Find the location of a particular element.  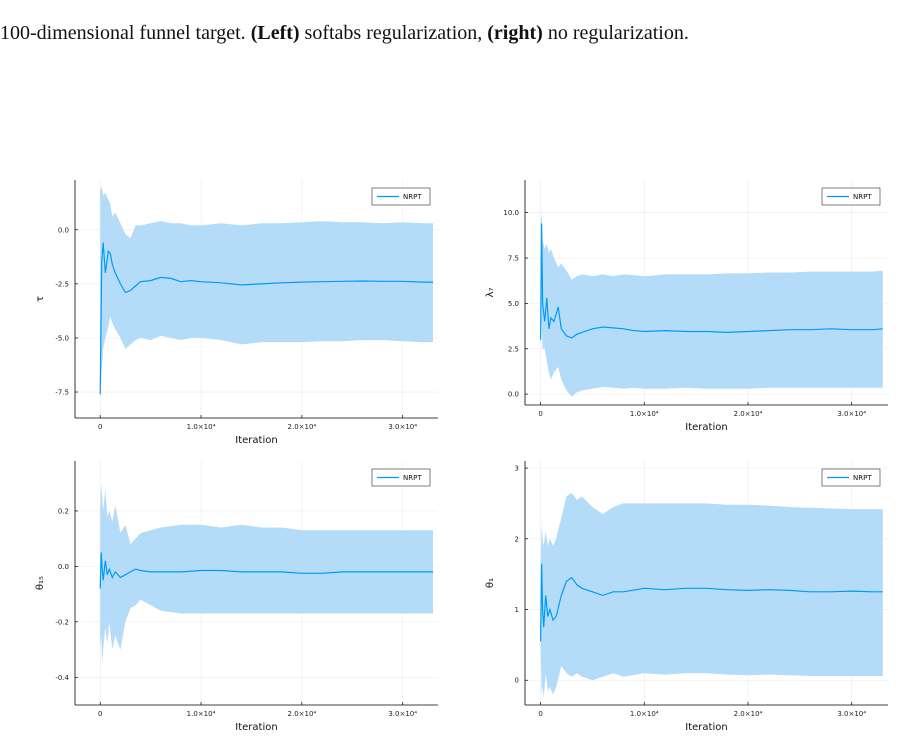

caption-lead: 100-dimensional funnel target. is located at coordinates (123, 33).